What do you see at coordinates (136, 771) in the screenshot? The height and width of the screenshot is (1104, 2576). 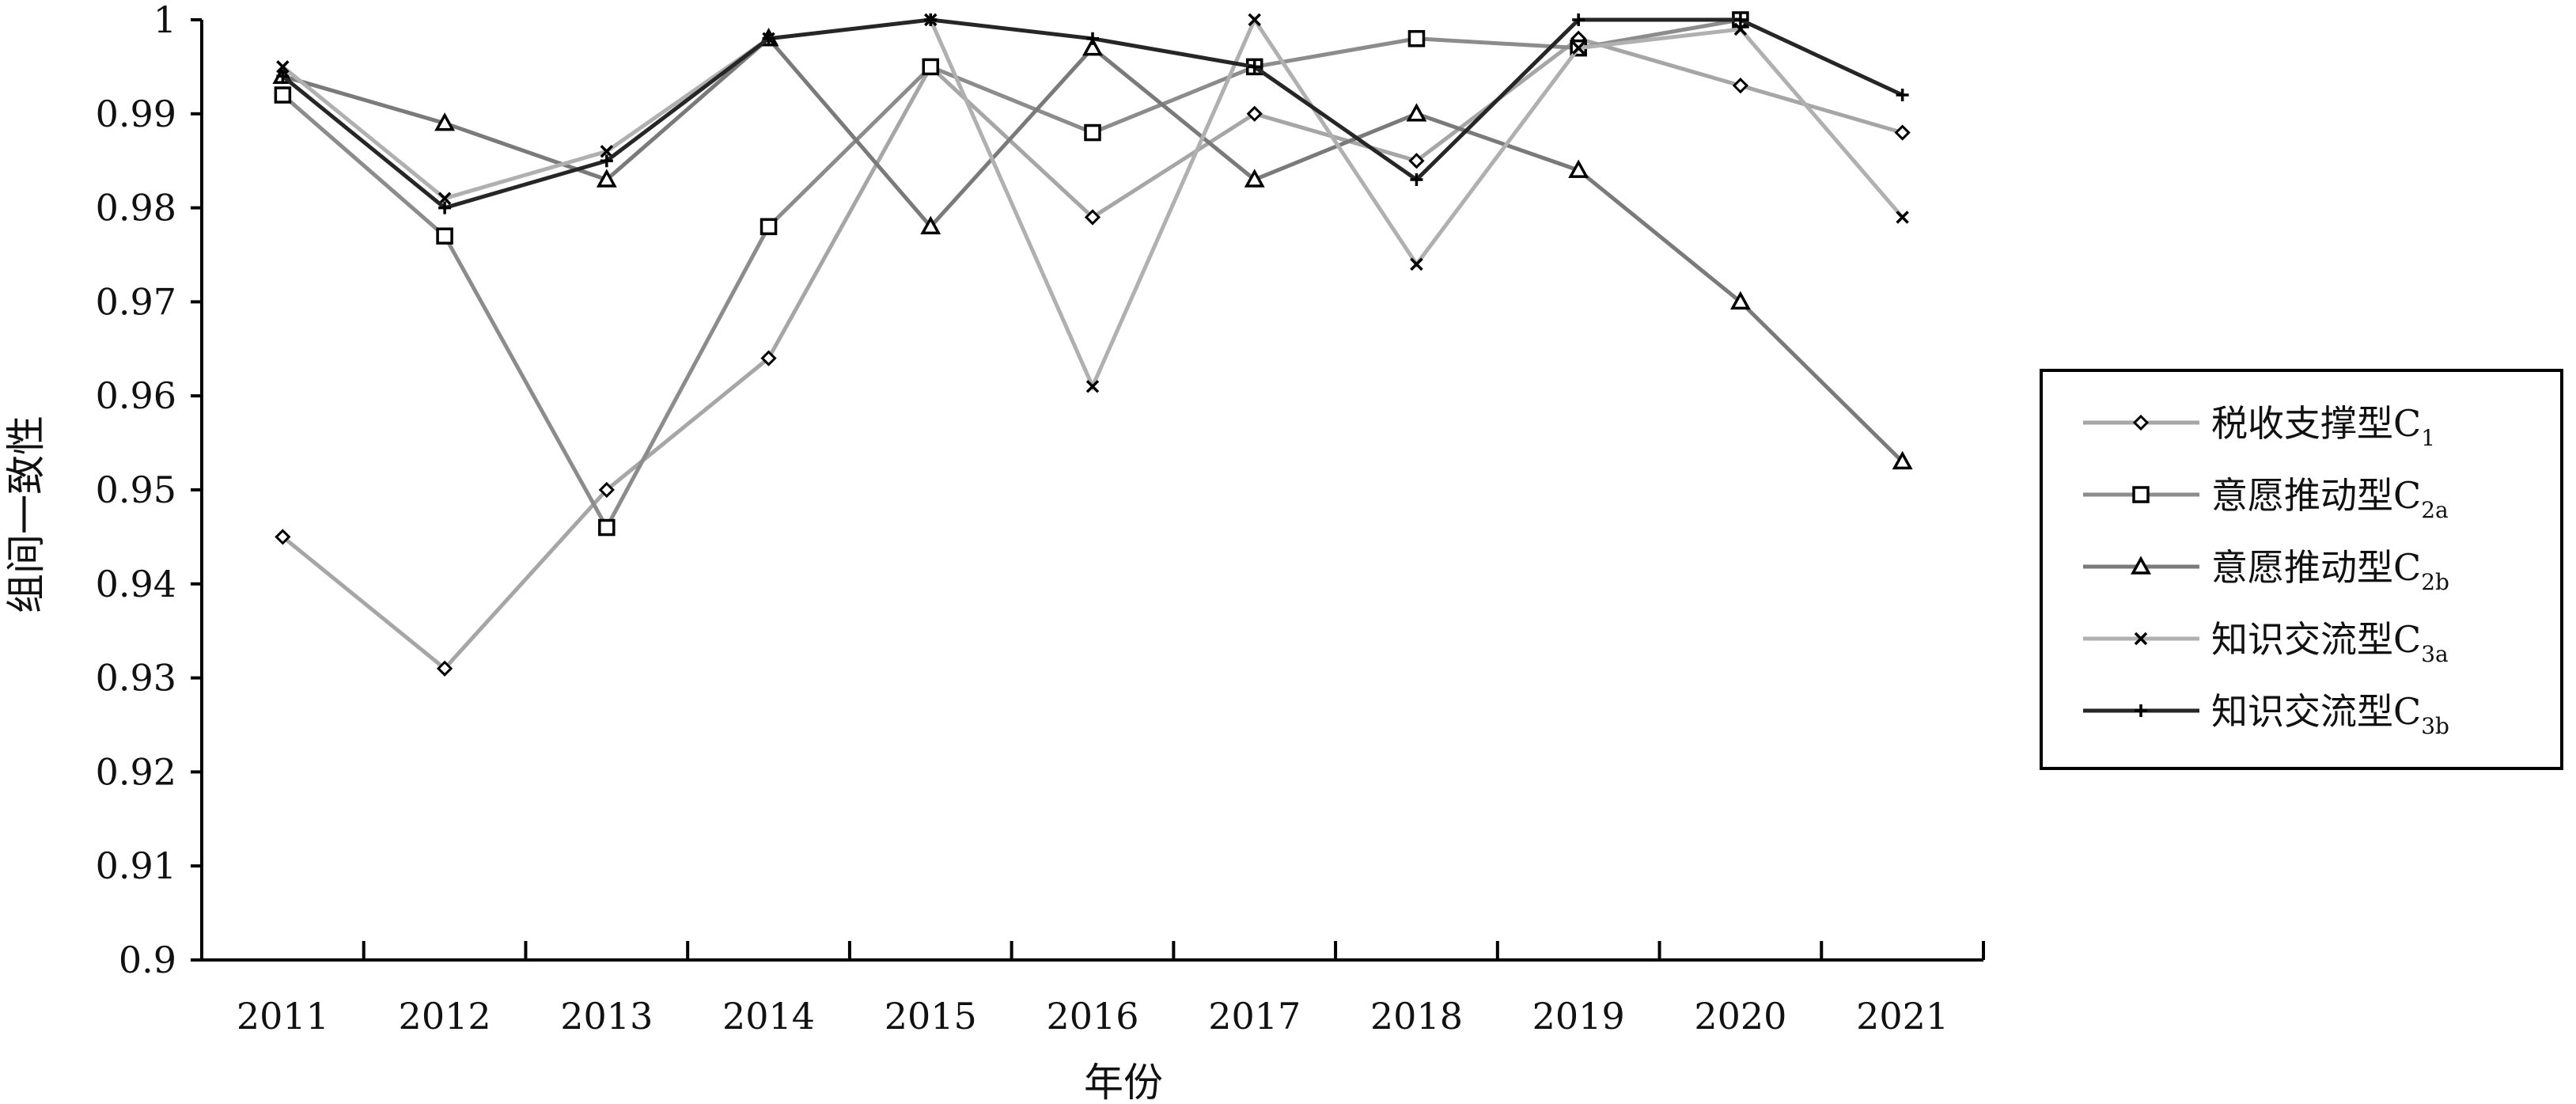 I see `y-tick-label: 0.92` at bounding box center [136, 771].